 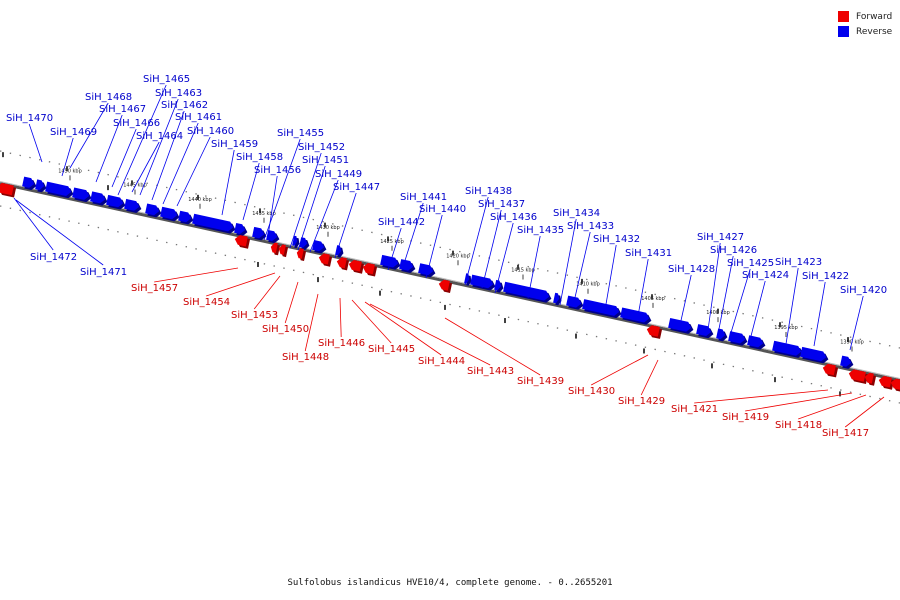 I want to click on reverse-gene-label: SiH_1468, so click(x=108, y=97).